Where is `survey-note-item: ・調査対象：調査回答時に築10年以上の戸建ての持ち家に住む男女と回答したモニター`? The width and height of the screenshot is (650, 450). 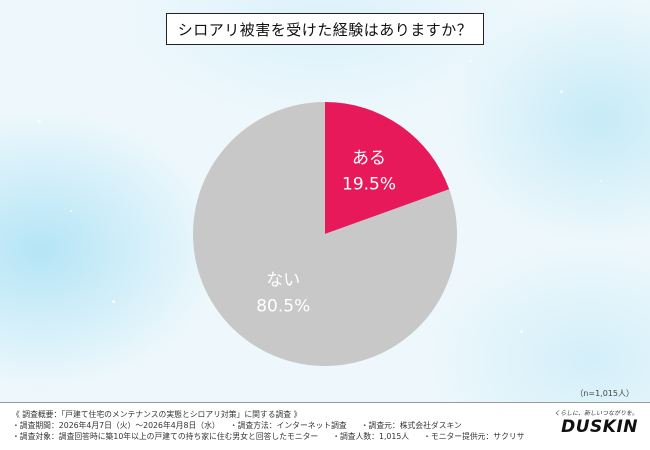
survey-note-item: ・調査対象：調査回答時に築10年以上の戸建ての持ち家に住む男女と回答したモニター is located at coordinates (165, 436).